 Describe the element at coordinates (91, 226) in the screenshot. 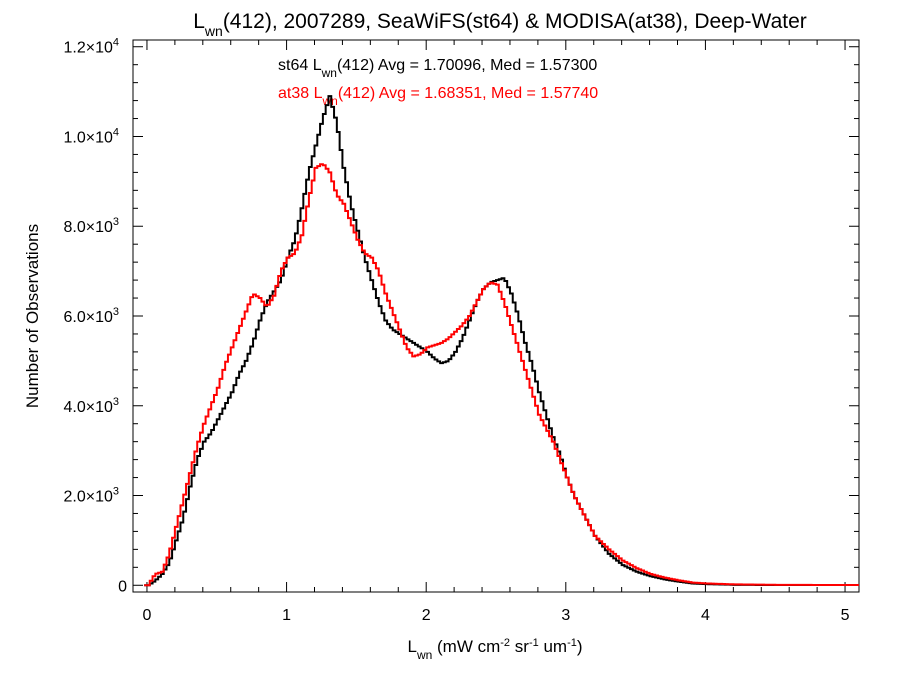

I see `y-tick-label: 8.0×10³` at that location.